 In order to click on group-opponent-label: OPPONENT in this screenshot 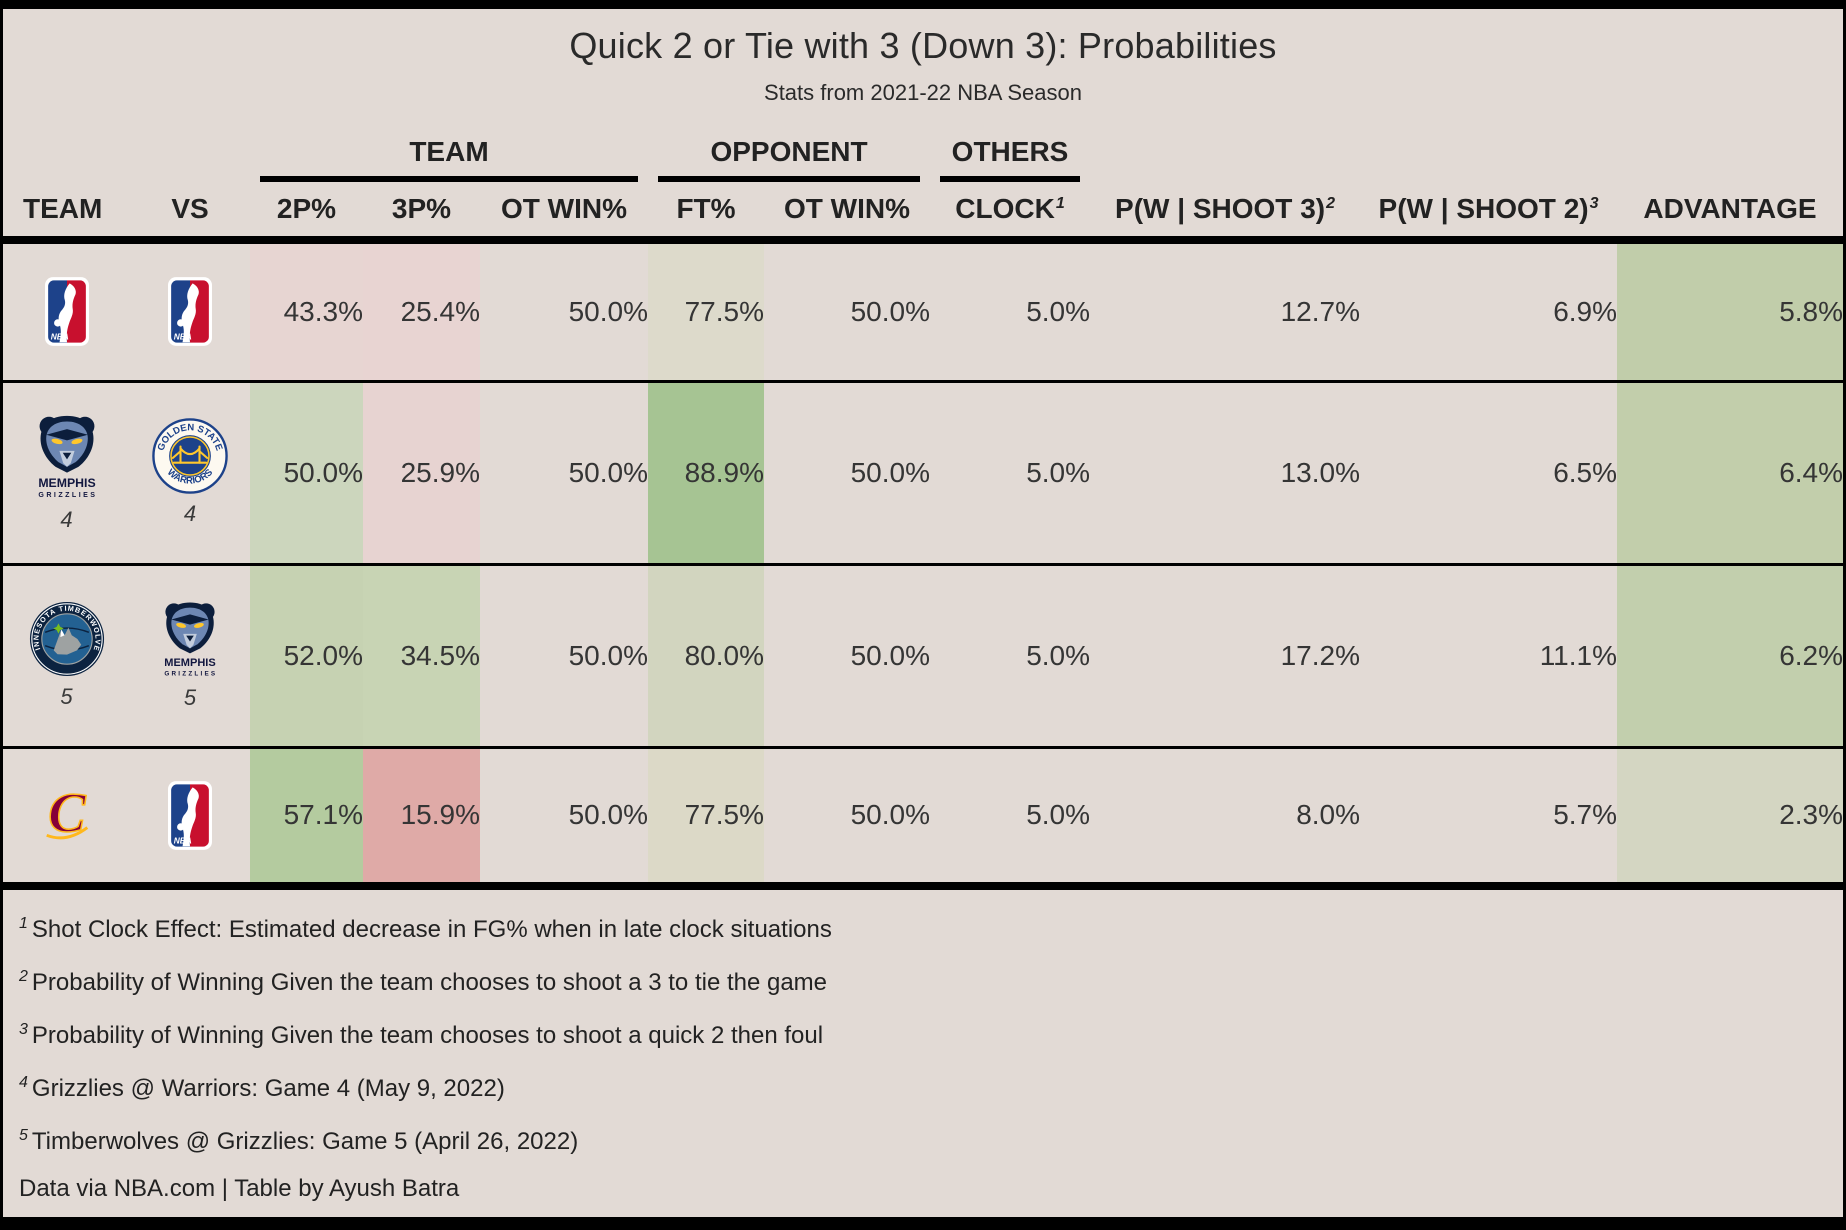, I will do `click(789, 159)`.